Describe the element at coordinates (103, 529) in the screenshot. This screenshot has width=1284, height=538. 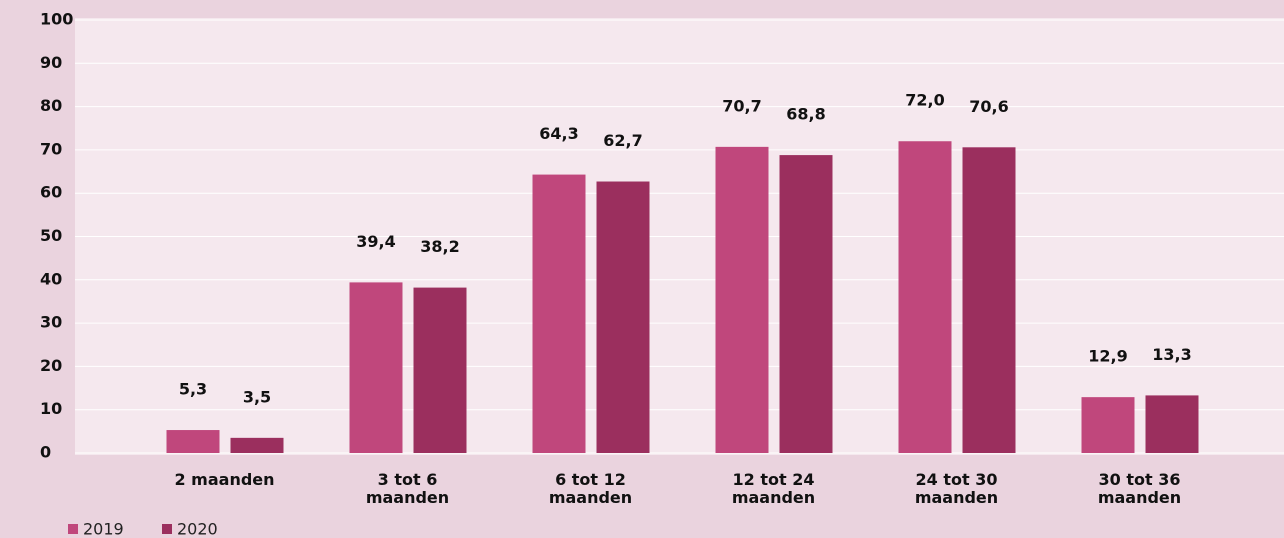
I see `legend-label: 2019` at that location.